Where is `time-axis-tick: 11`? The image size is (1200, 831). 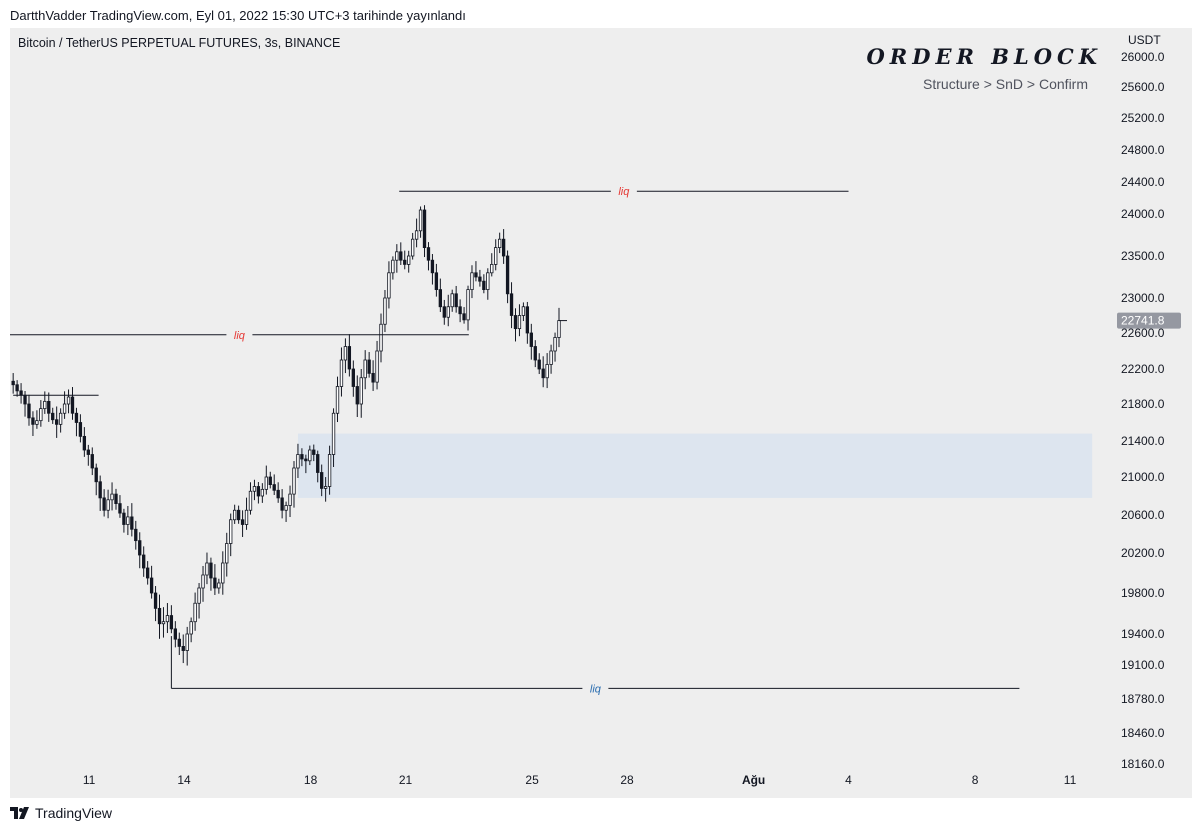 time-axis-tick: 11 is located at coordinates (89, 780).